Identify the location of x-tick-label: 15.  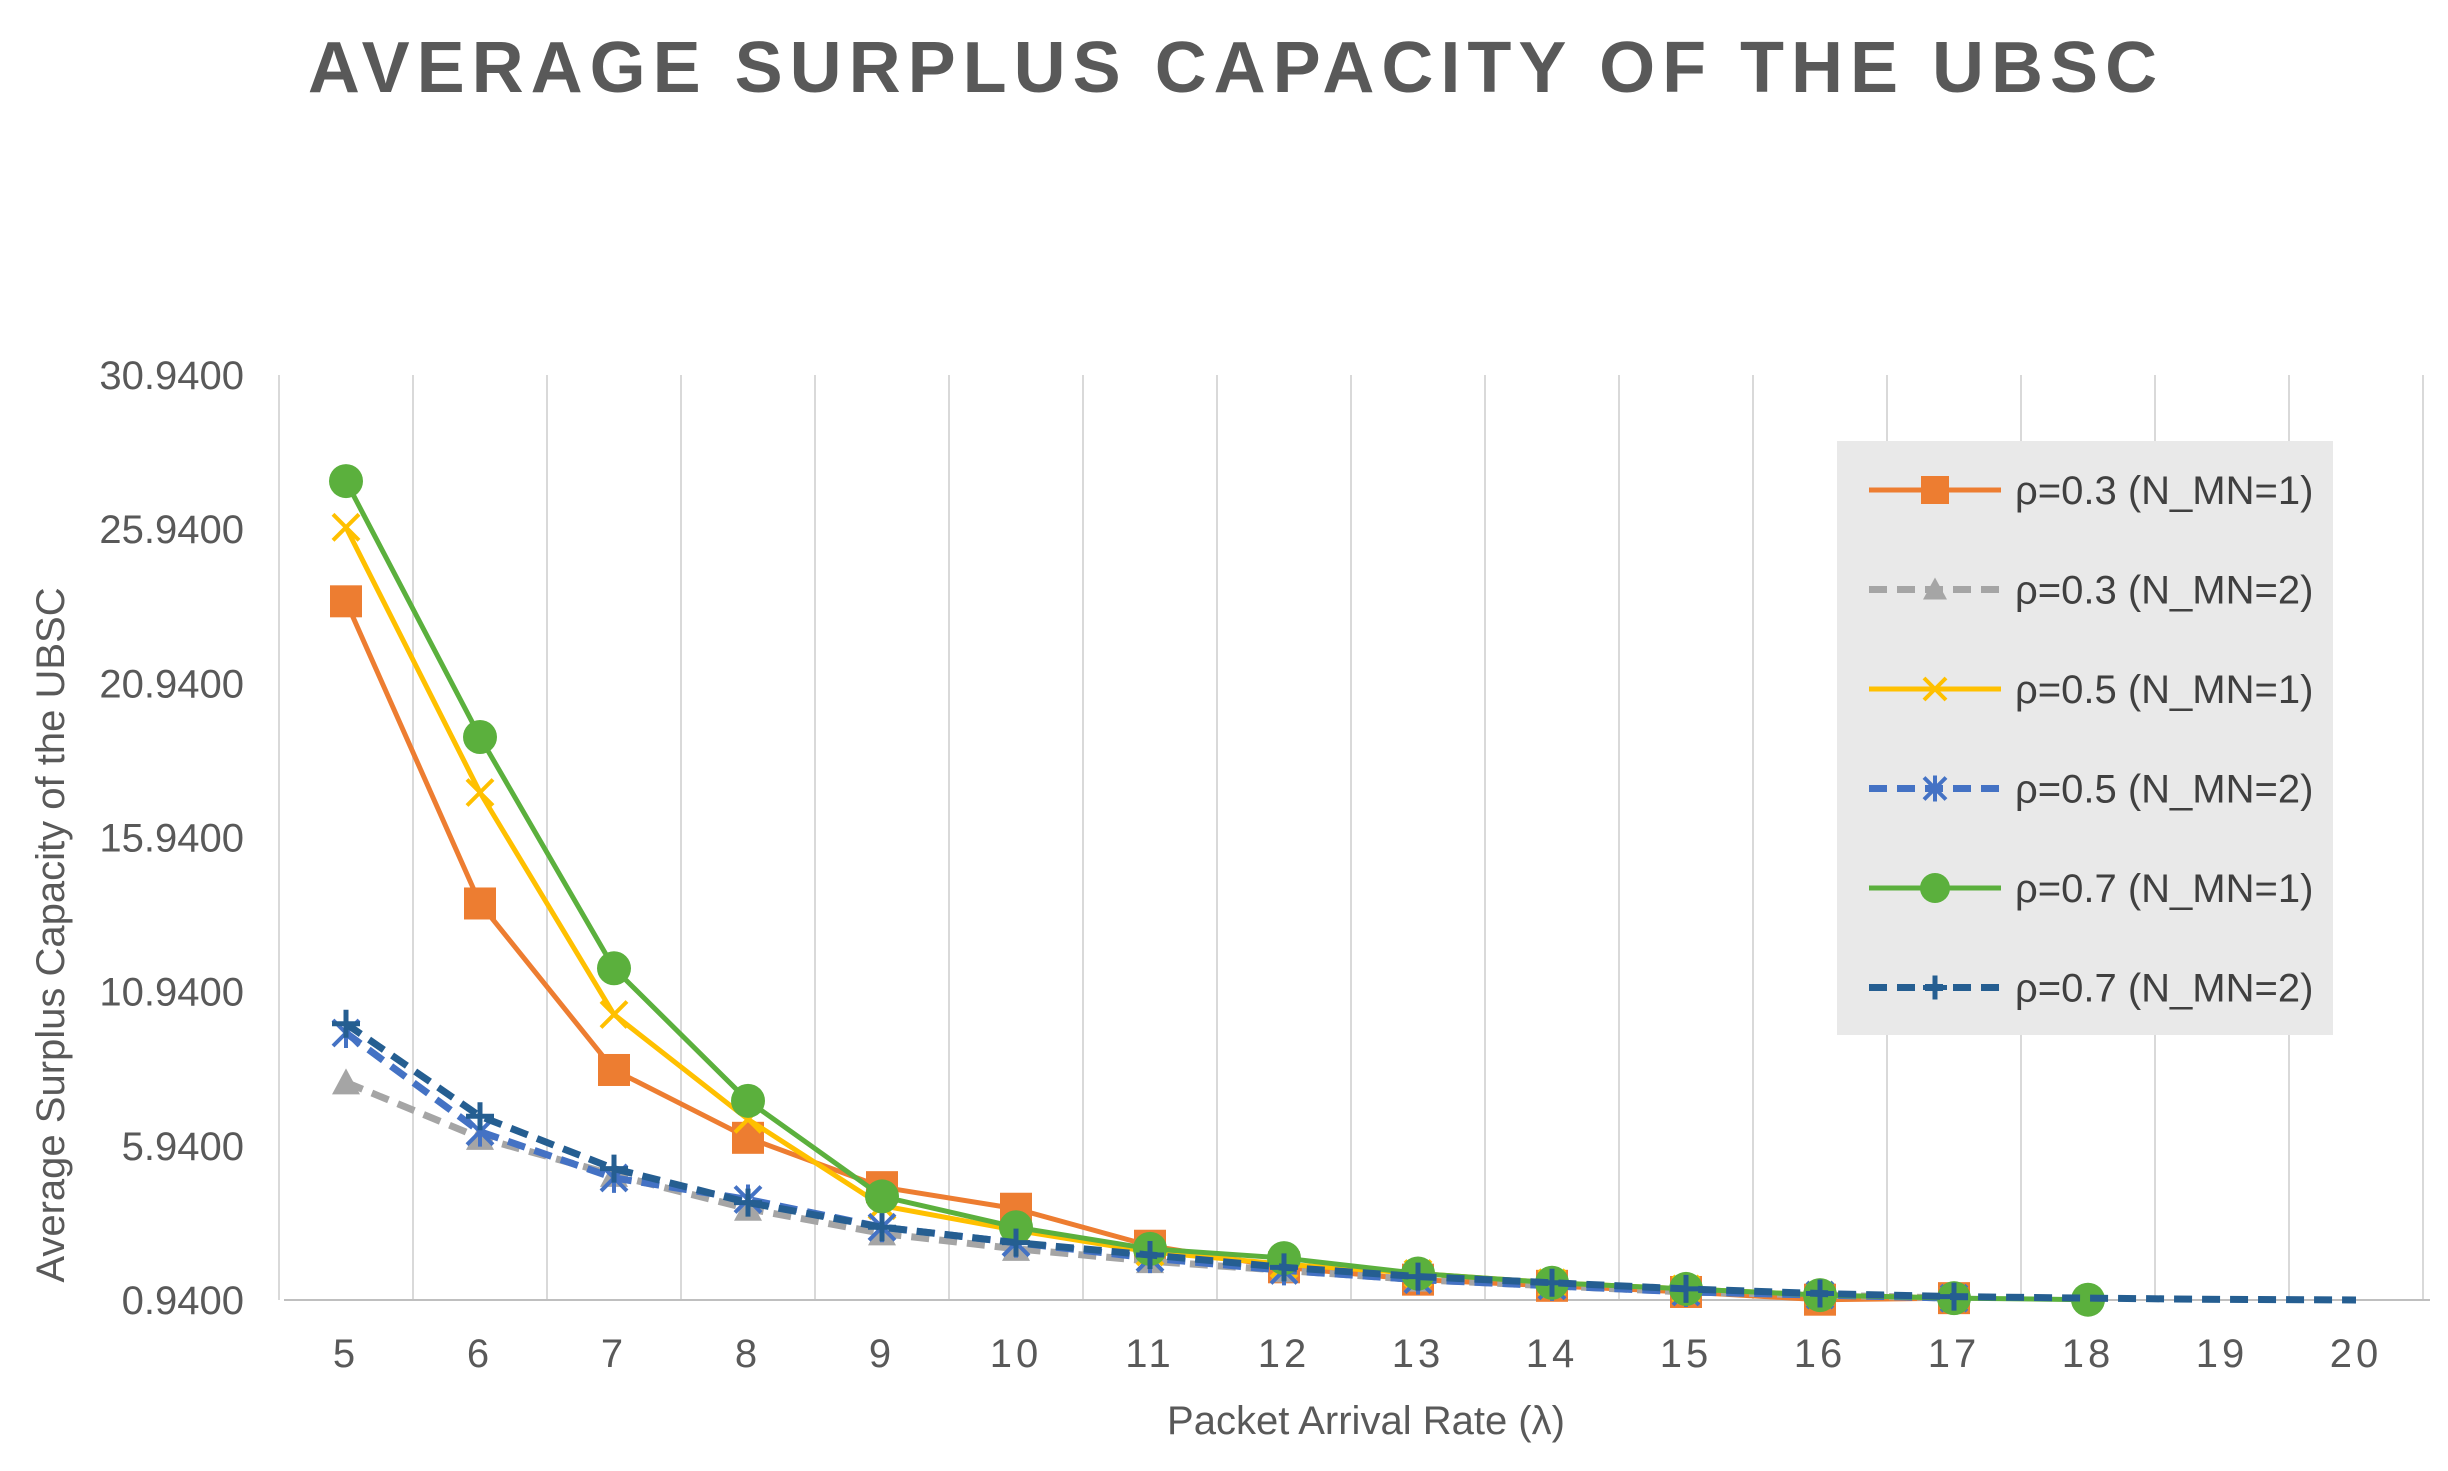
(1686, 1354).